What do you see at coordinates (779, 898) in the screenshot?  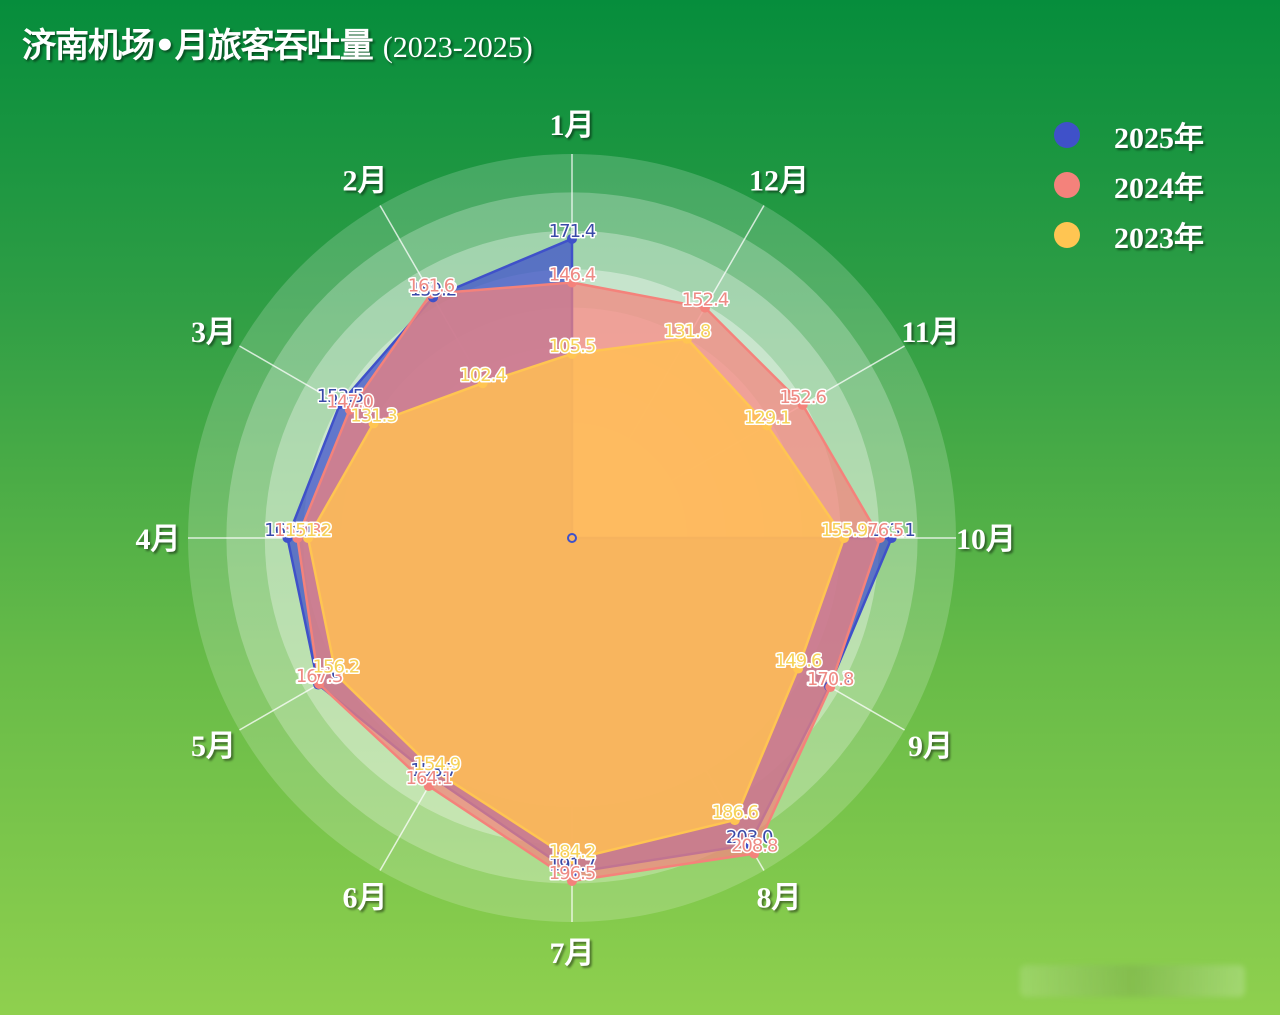 I see `axis-label-month: 8月` at bounding box center [779, 898].